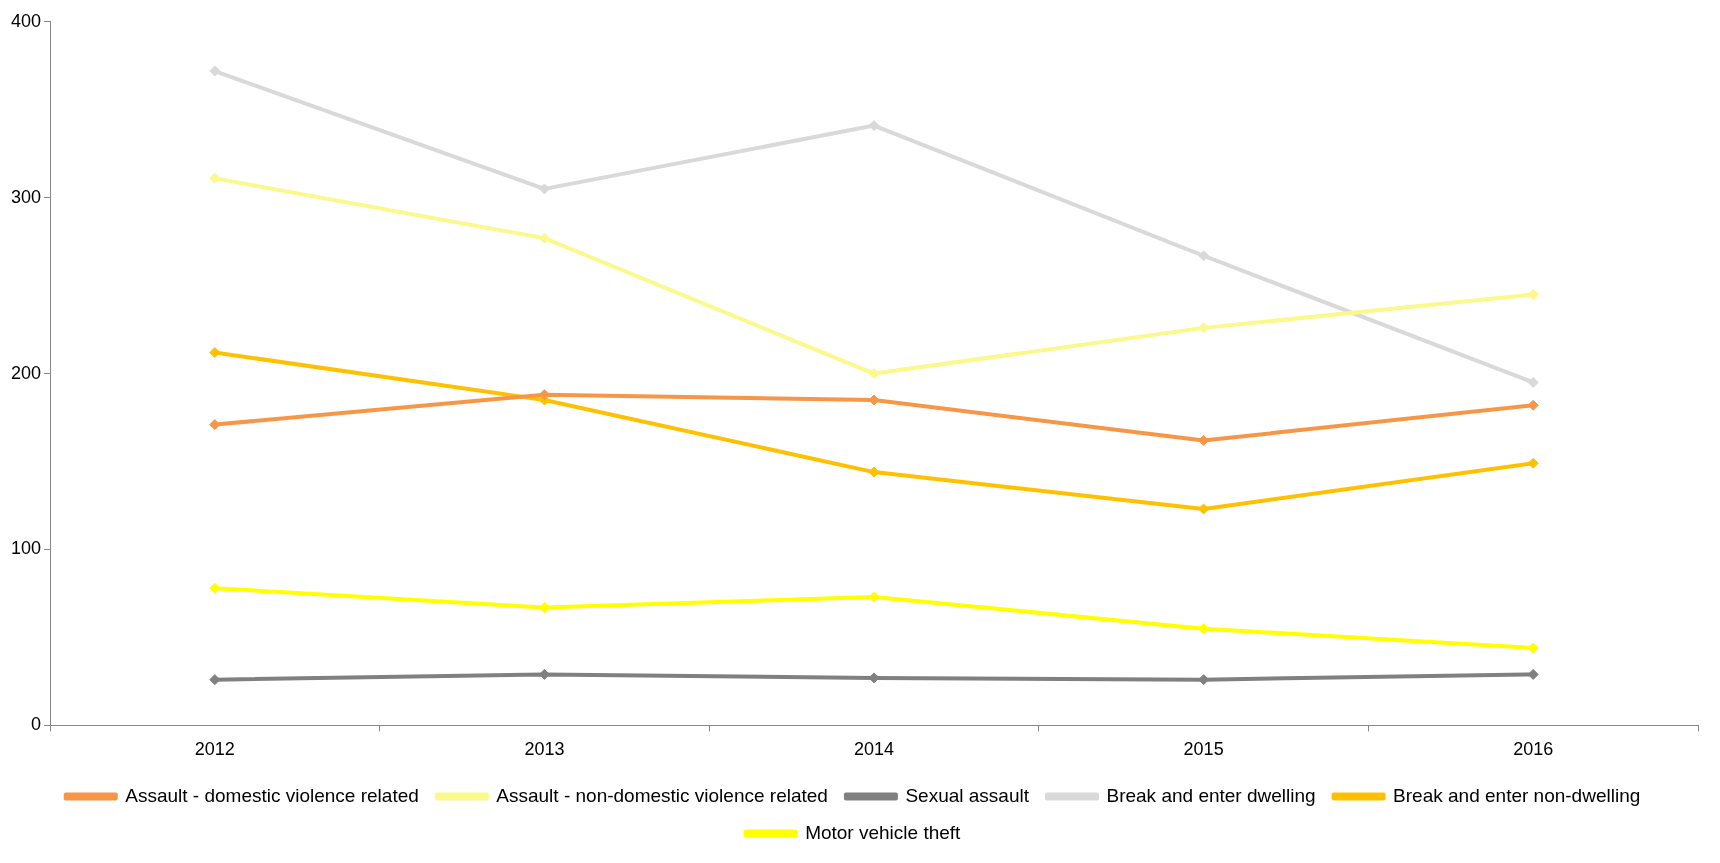 The image size is (1720, 863). Describe the element at coordinates (272, 795) in the screenshot. I see `legend-label: Assault - domestic violence related` at that location.